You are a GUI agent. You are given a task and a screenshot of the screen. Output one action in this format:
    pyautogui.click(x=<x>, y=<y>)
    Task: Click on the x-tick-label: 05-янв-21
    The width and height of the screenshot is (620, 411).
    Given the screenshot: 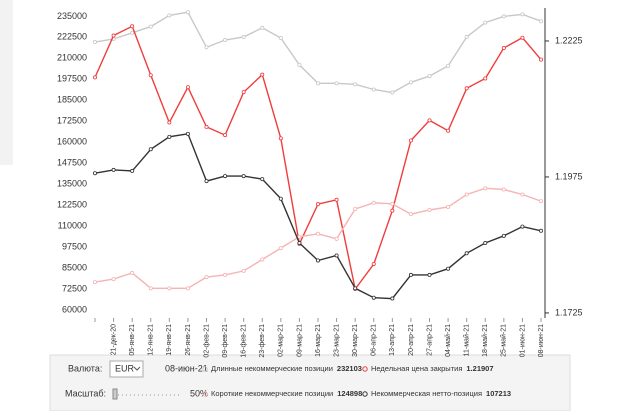 What is the action you would take?
    pyautogui.click(x=132, y=340)
    